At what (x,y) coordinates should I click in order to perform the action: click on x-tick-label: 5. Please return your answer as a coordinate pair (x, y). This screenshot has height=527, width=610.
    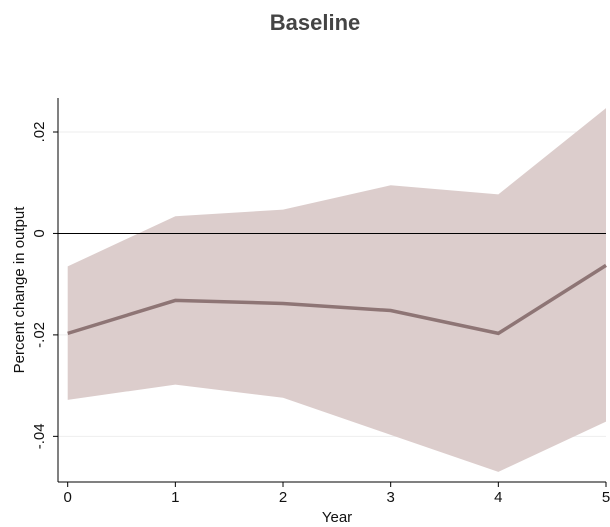
    Looking at the image, I should click on (606, 497).